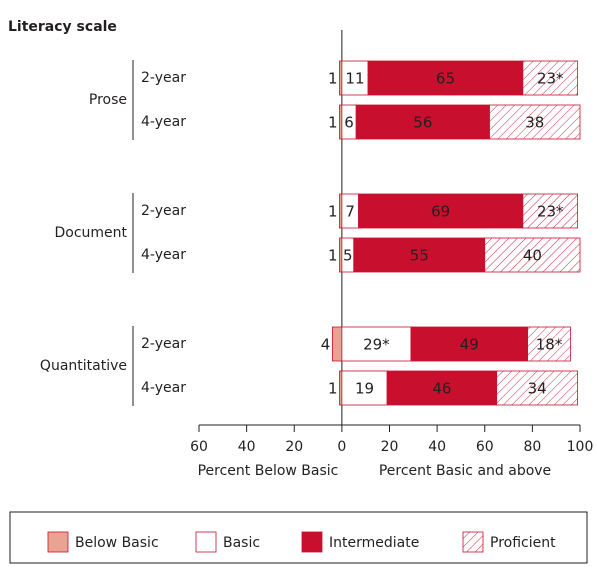 This screenshot has width=597, height=569. What do you see at coordinates (364, 389) in the screenshot?
I see `value-label: 19` at bounding box center [364, 389].